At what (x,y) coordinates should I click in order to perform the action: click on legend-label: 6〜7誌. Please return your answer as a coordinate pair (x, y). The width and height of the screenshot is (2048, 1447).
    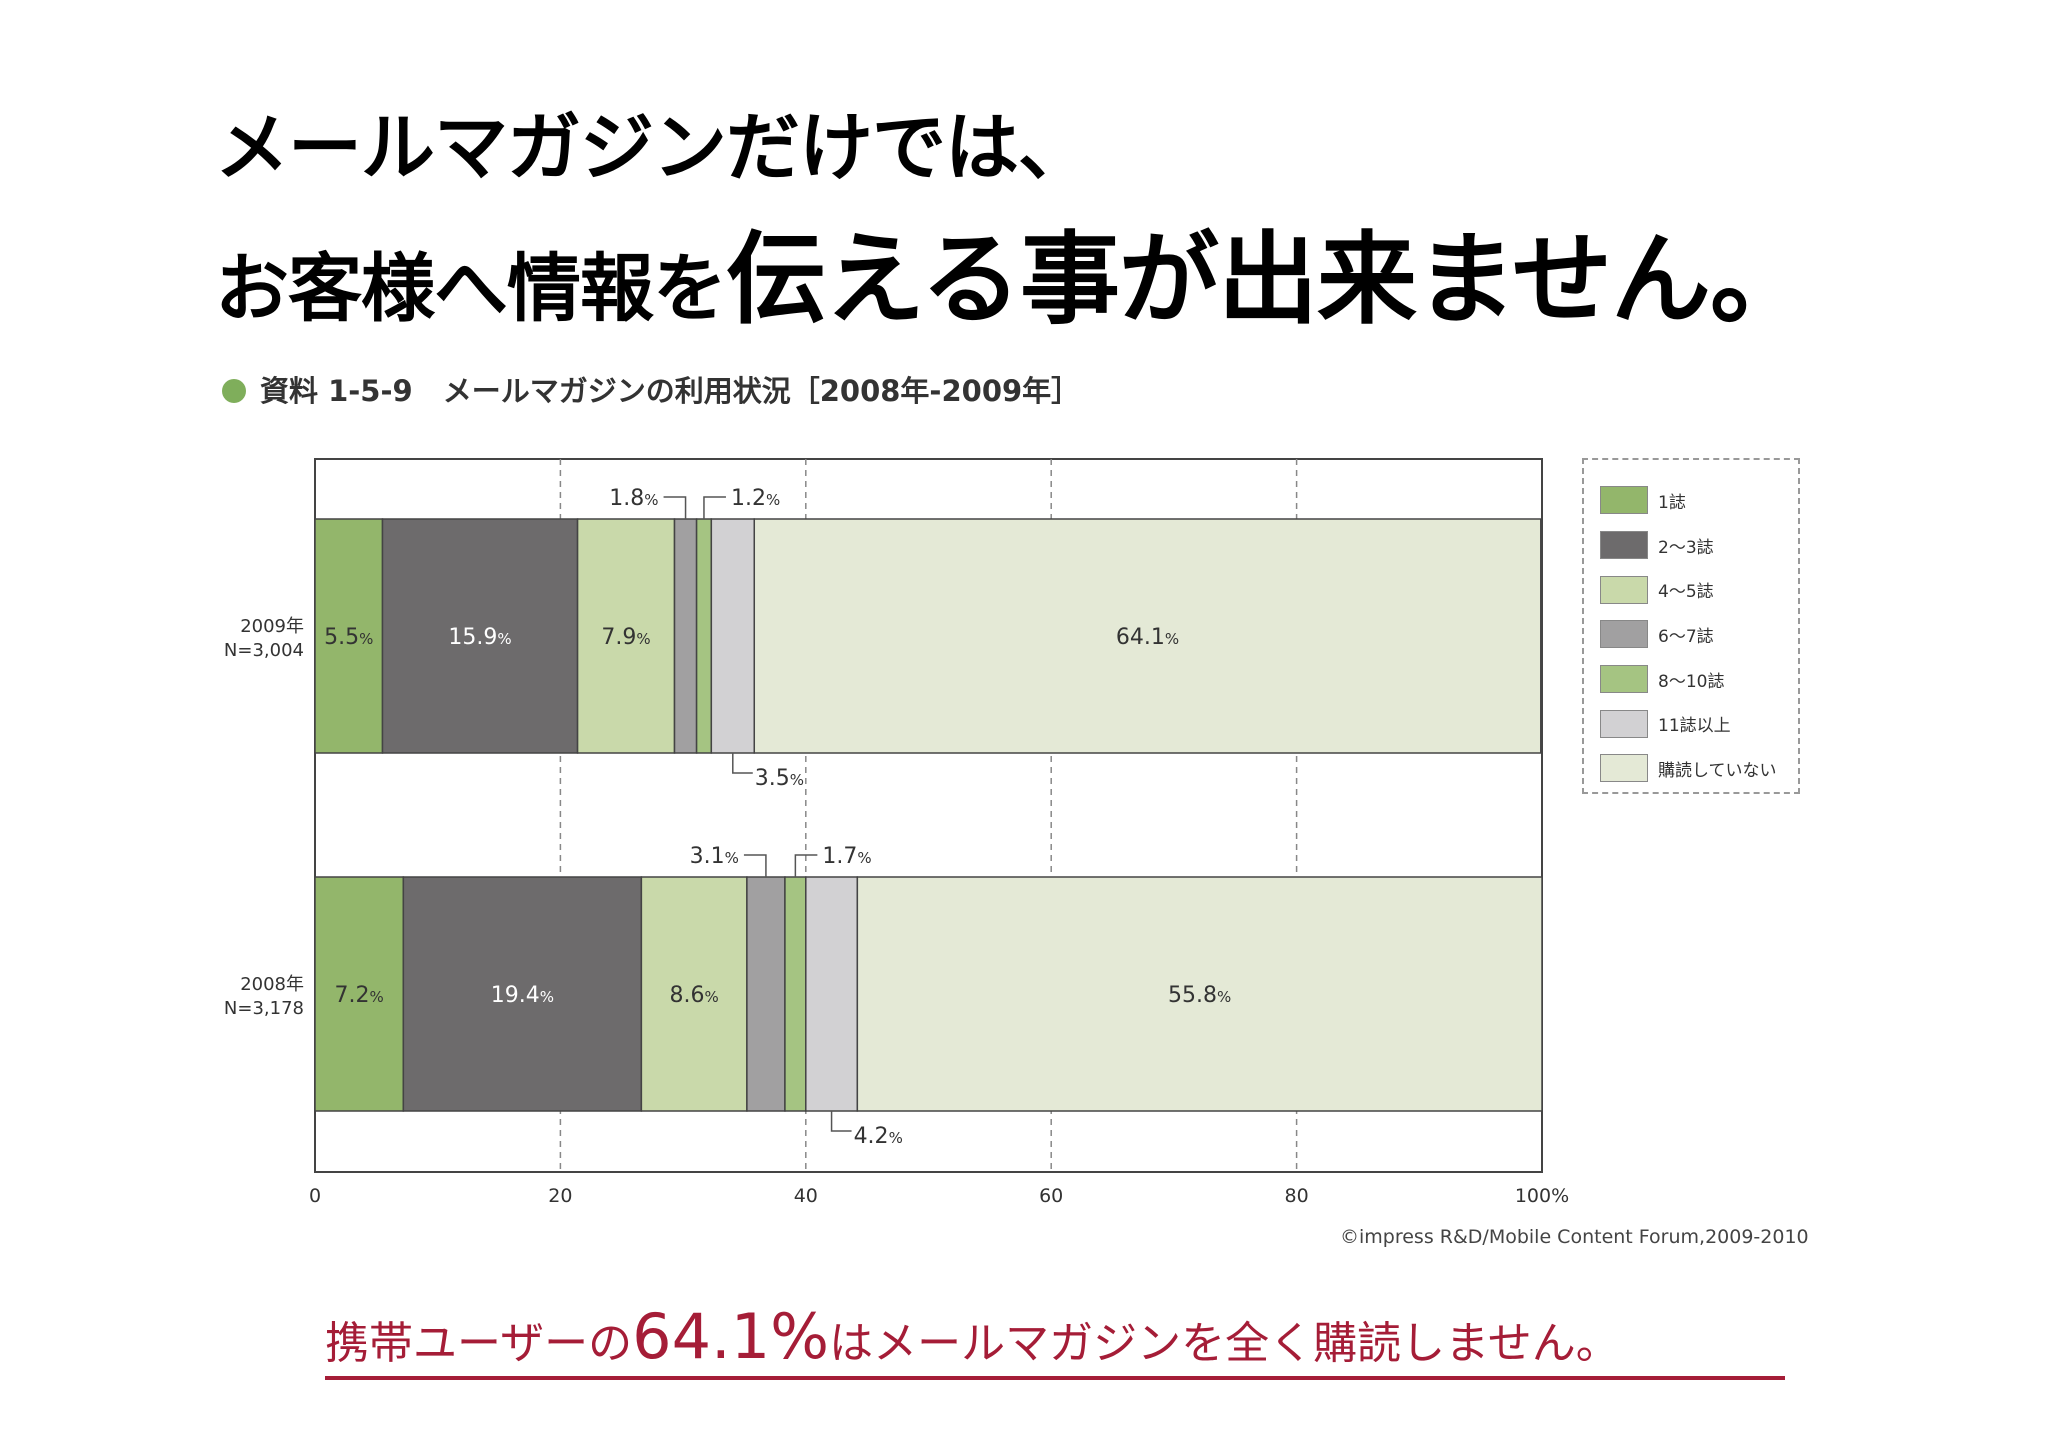
    Looking at the image, I should click on (1686, 636).